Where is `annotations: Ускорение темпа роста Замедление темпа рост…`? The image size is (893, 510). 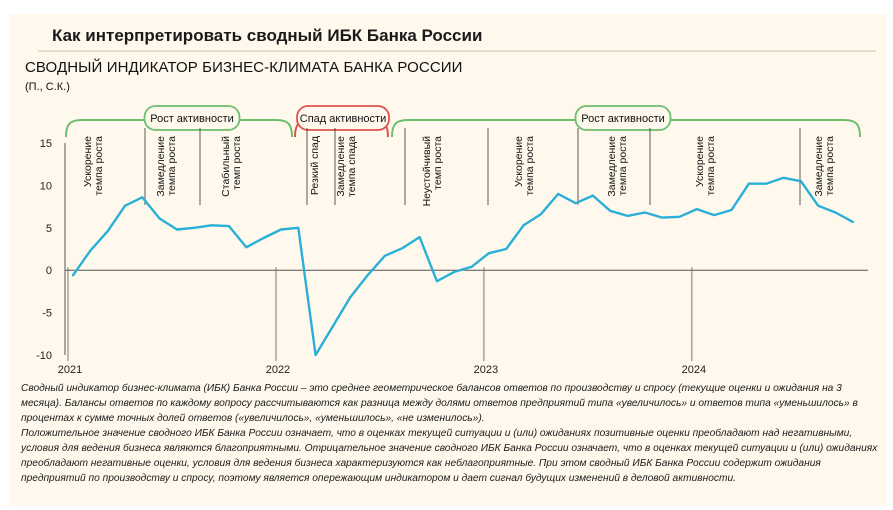
annotations: Ускорение темпа роста Замедление темпа рост… is located at coordinates (459, 167).